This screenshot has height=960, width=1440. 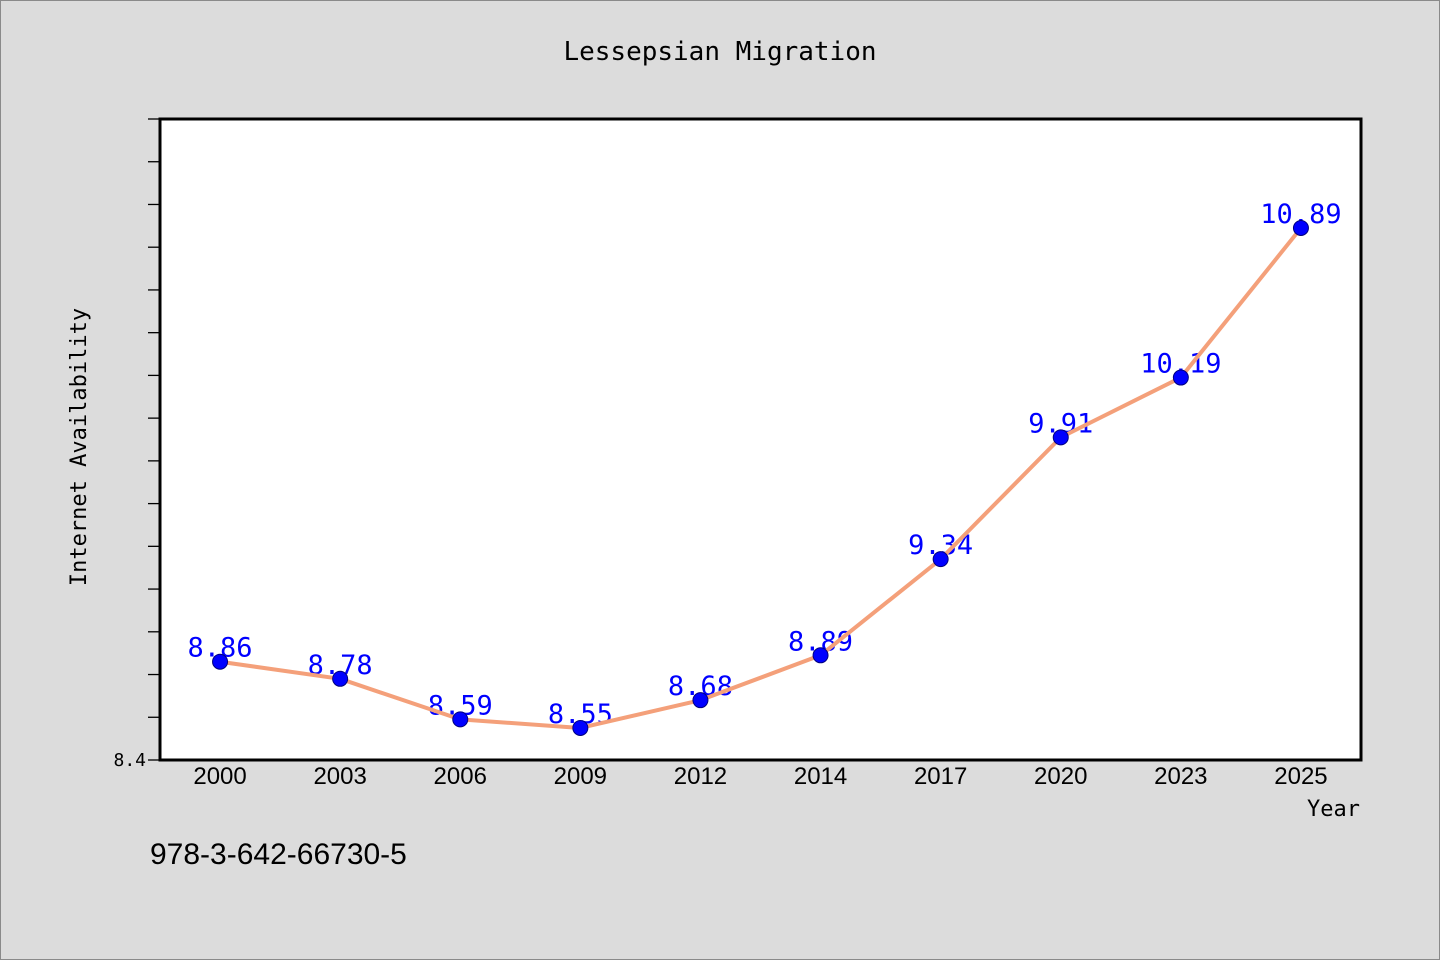 What do you see at coordinates (79, 447) in the screenshot?
I see `y-axis-label: Internet Availability` at bounding box center [79, 447].